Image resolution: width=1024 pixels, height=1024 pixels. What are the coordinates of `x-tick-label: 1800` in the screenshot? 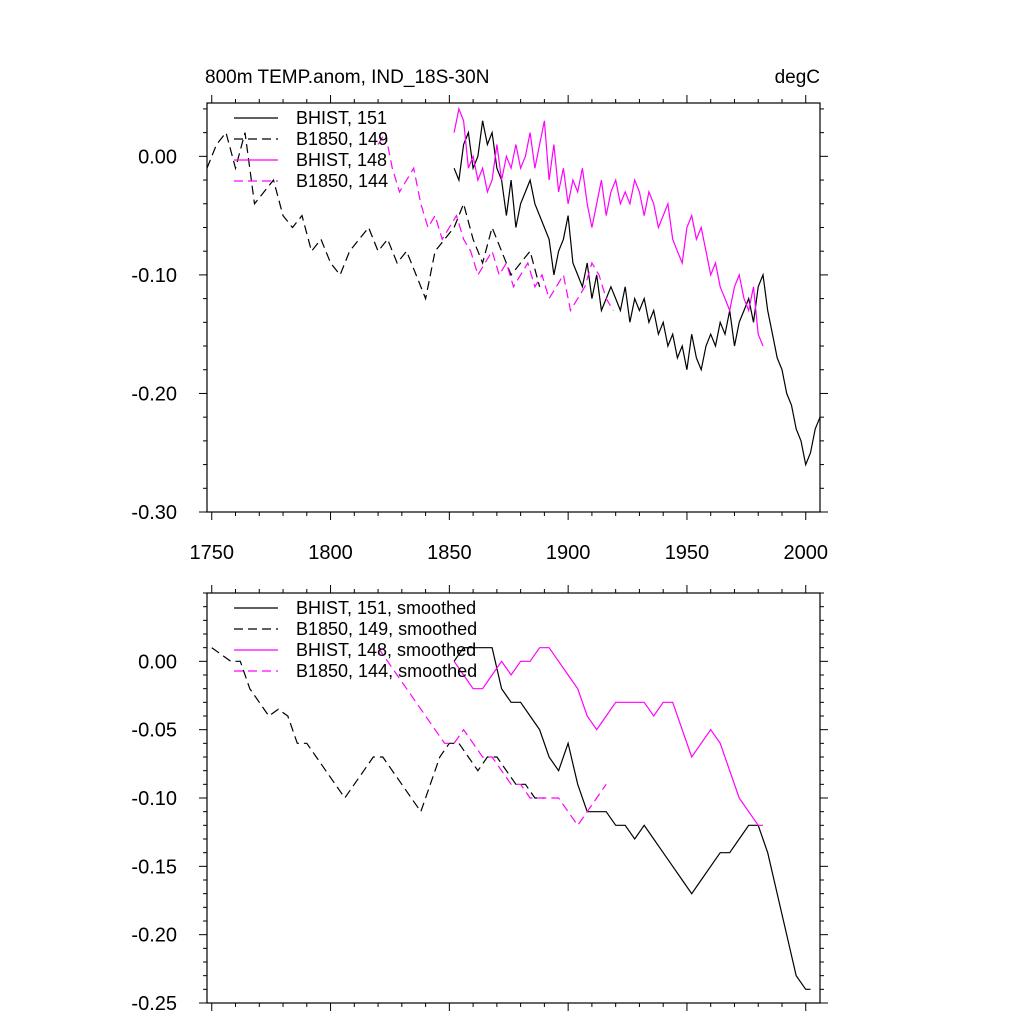 It's located at (330, 553).